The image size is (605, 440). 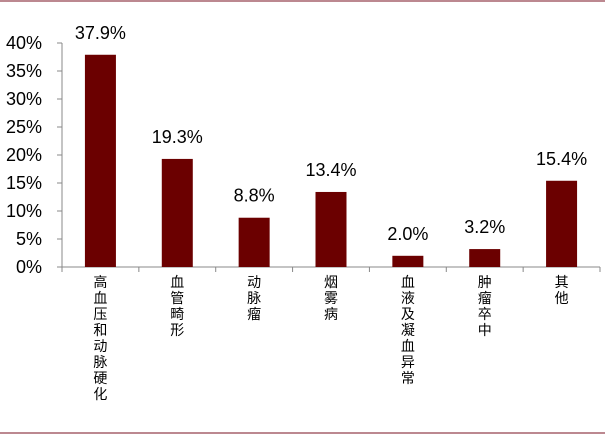 I want to click on data-label: 8.8%, so click(x=254, y=196).